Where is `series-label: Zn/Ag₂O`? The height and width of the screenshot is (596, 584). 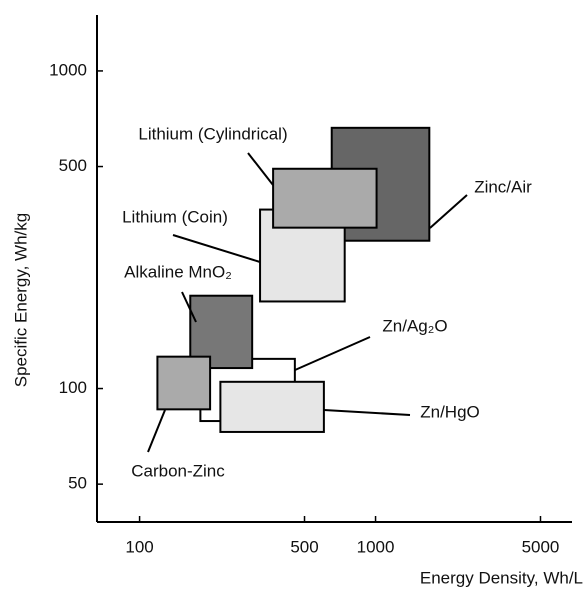 series-label: Zn/Ag₂O is located at coordinates (414, 325).